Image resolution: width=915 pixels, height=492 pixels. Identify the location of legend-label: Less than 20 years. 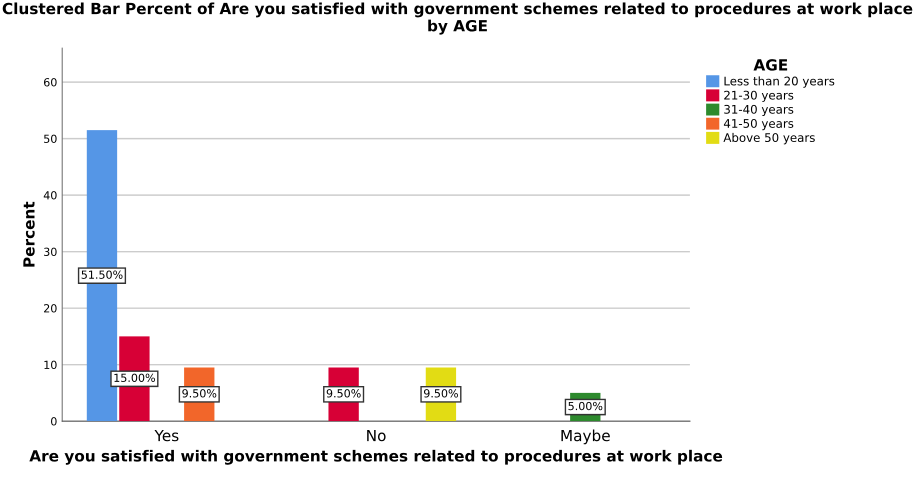
(779, 82).